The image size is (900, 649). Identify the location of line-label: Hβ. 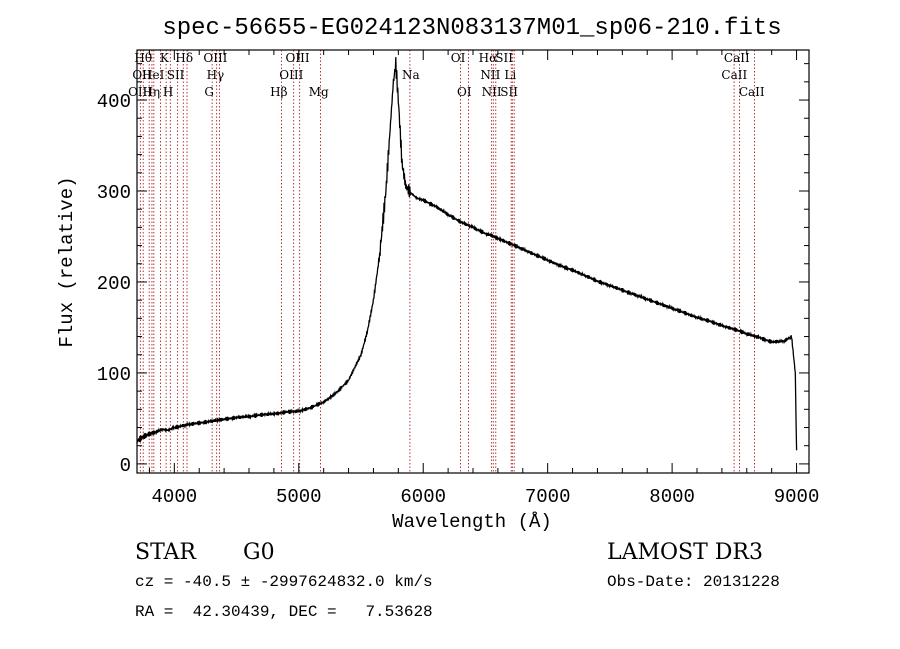
(278, 92).